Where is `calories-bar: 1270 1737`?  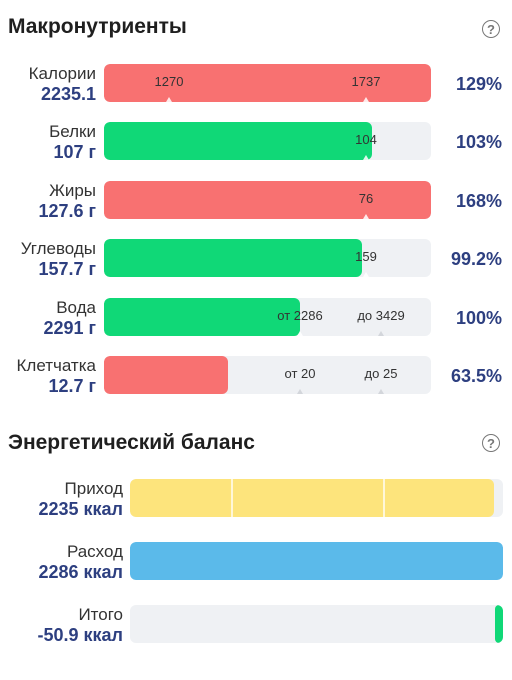 calories-bar: 1270 1737 is located at coordinates (267, 83).